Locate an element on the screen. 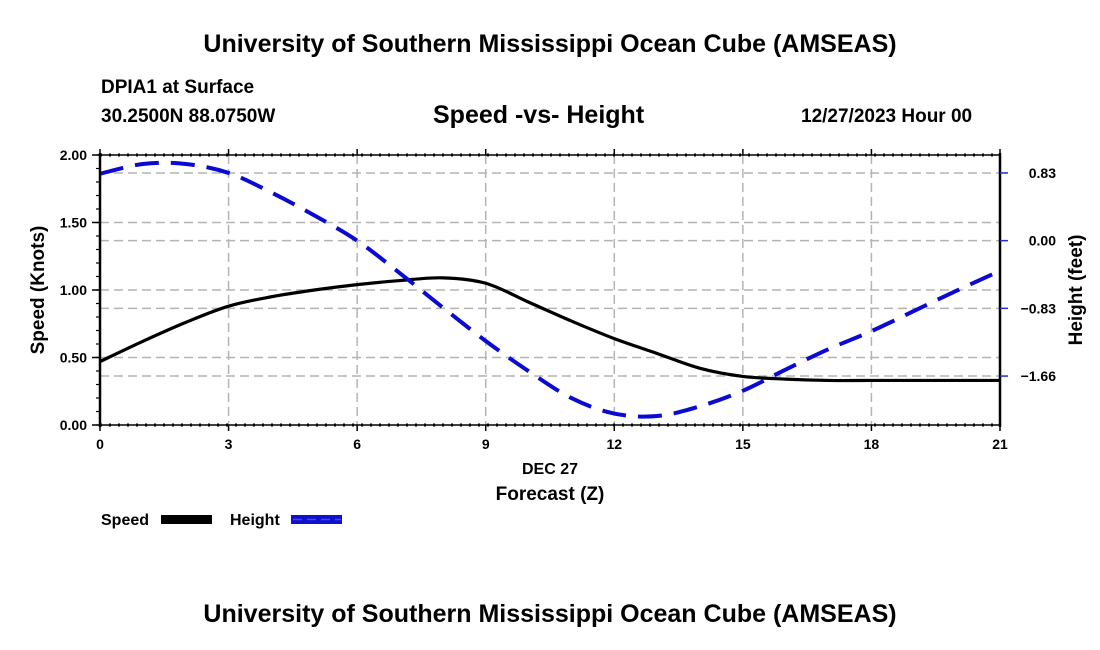 The height and width of the screenshot is (650, 1100). y2-tick-label: 0.83 is located at coordinates (1042, 173).